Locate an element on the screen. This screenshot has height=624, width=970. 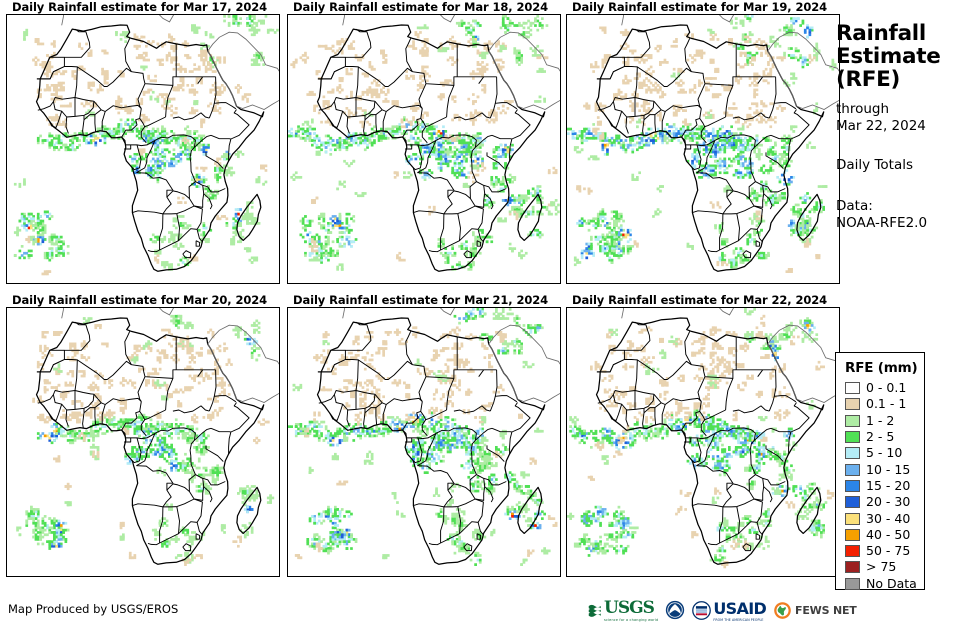
legend-label: 40 - 50 is located at coordinates (888, 534).